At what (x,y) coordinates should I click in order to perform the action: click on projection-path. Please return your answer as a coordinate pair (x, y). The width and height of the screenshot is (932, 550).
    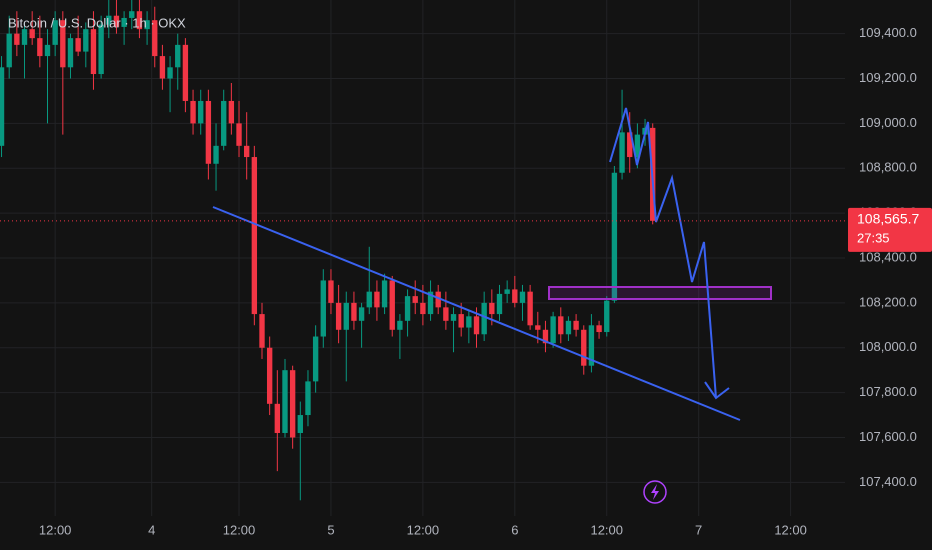
    Looking at the image, I should click on (663, 253).